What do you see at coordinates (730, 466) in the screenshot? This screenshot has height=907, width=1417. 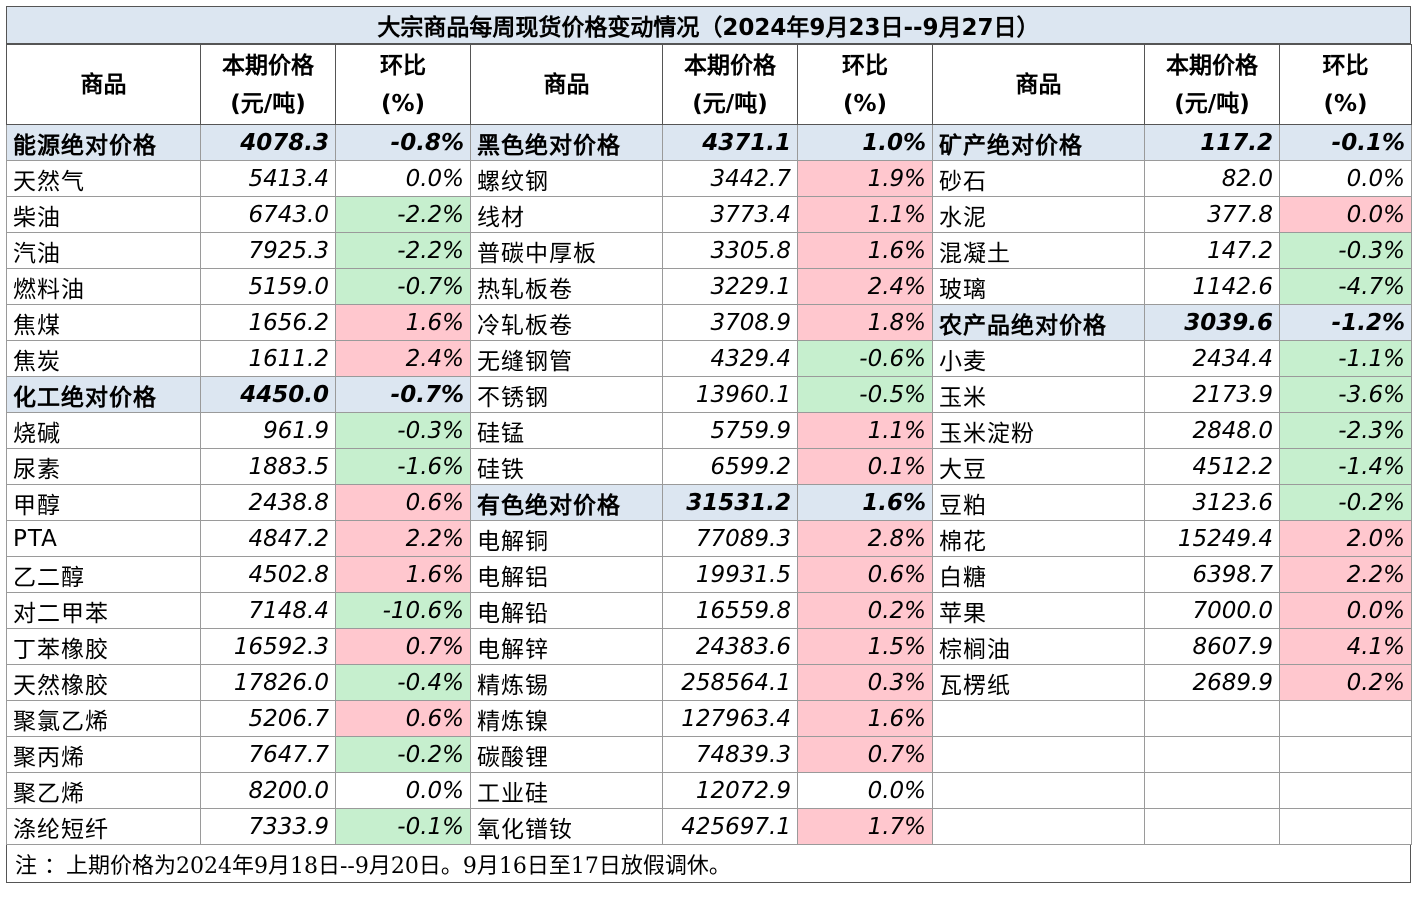 I see `price-cell: 6599.2` at bounding box center [730, 466].